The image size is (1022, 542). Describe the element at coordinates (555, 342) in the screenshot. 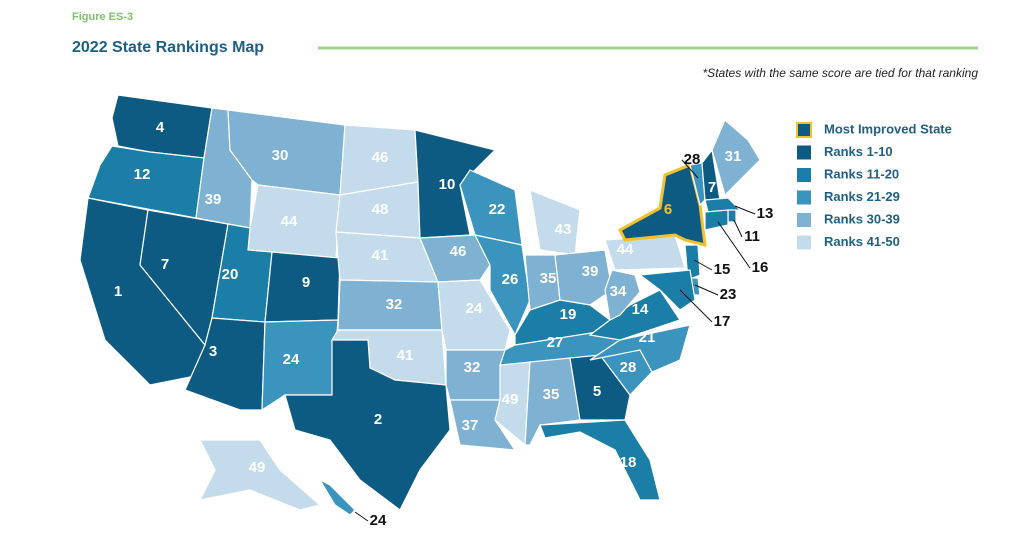

I see `state-rank: 27` at that location.